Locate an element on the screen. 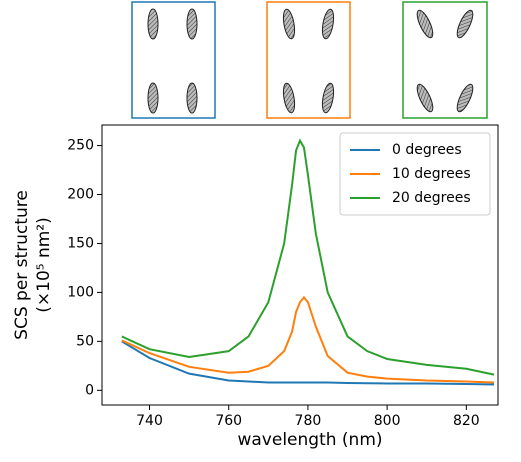 The image size is (521, 462). x-tick-label: 820 is located at coordinates (466, 421).